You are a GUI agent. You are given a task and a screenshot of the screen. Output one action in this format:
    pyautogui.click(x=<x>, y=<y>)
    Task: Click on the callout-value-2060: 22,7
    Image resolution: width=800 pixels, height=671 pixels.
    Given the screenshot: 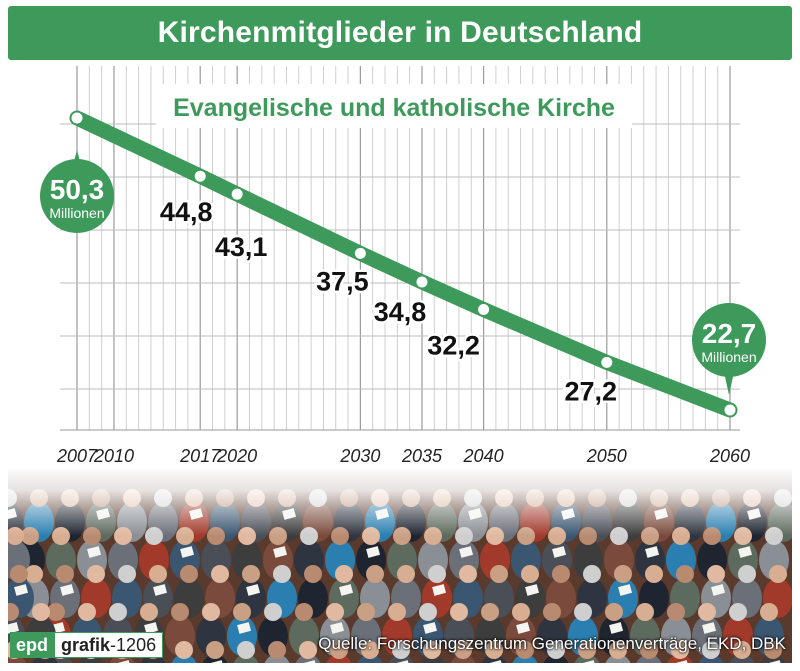 What is the action you would take?
    pyautogui.click(x=729, y=333)
    